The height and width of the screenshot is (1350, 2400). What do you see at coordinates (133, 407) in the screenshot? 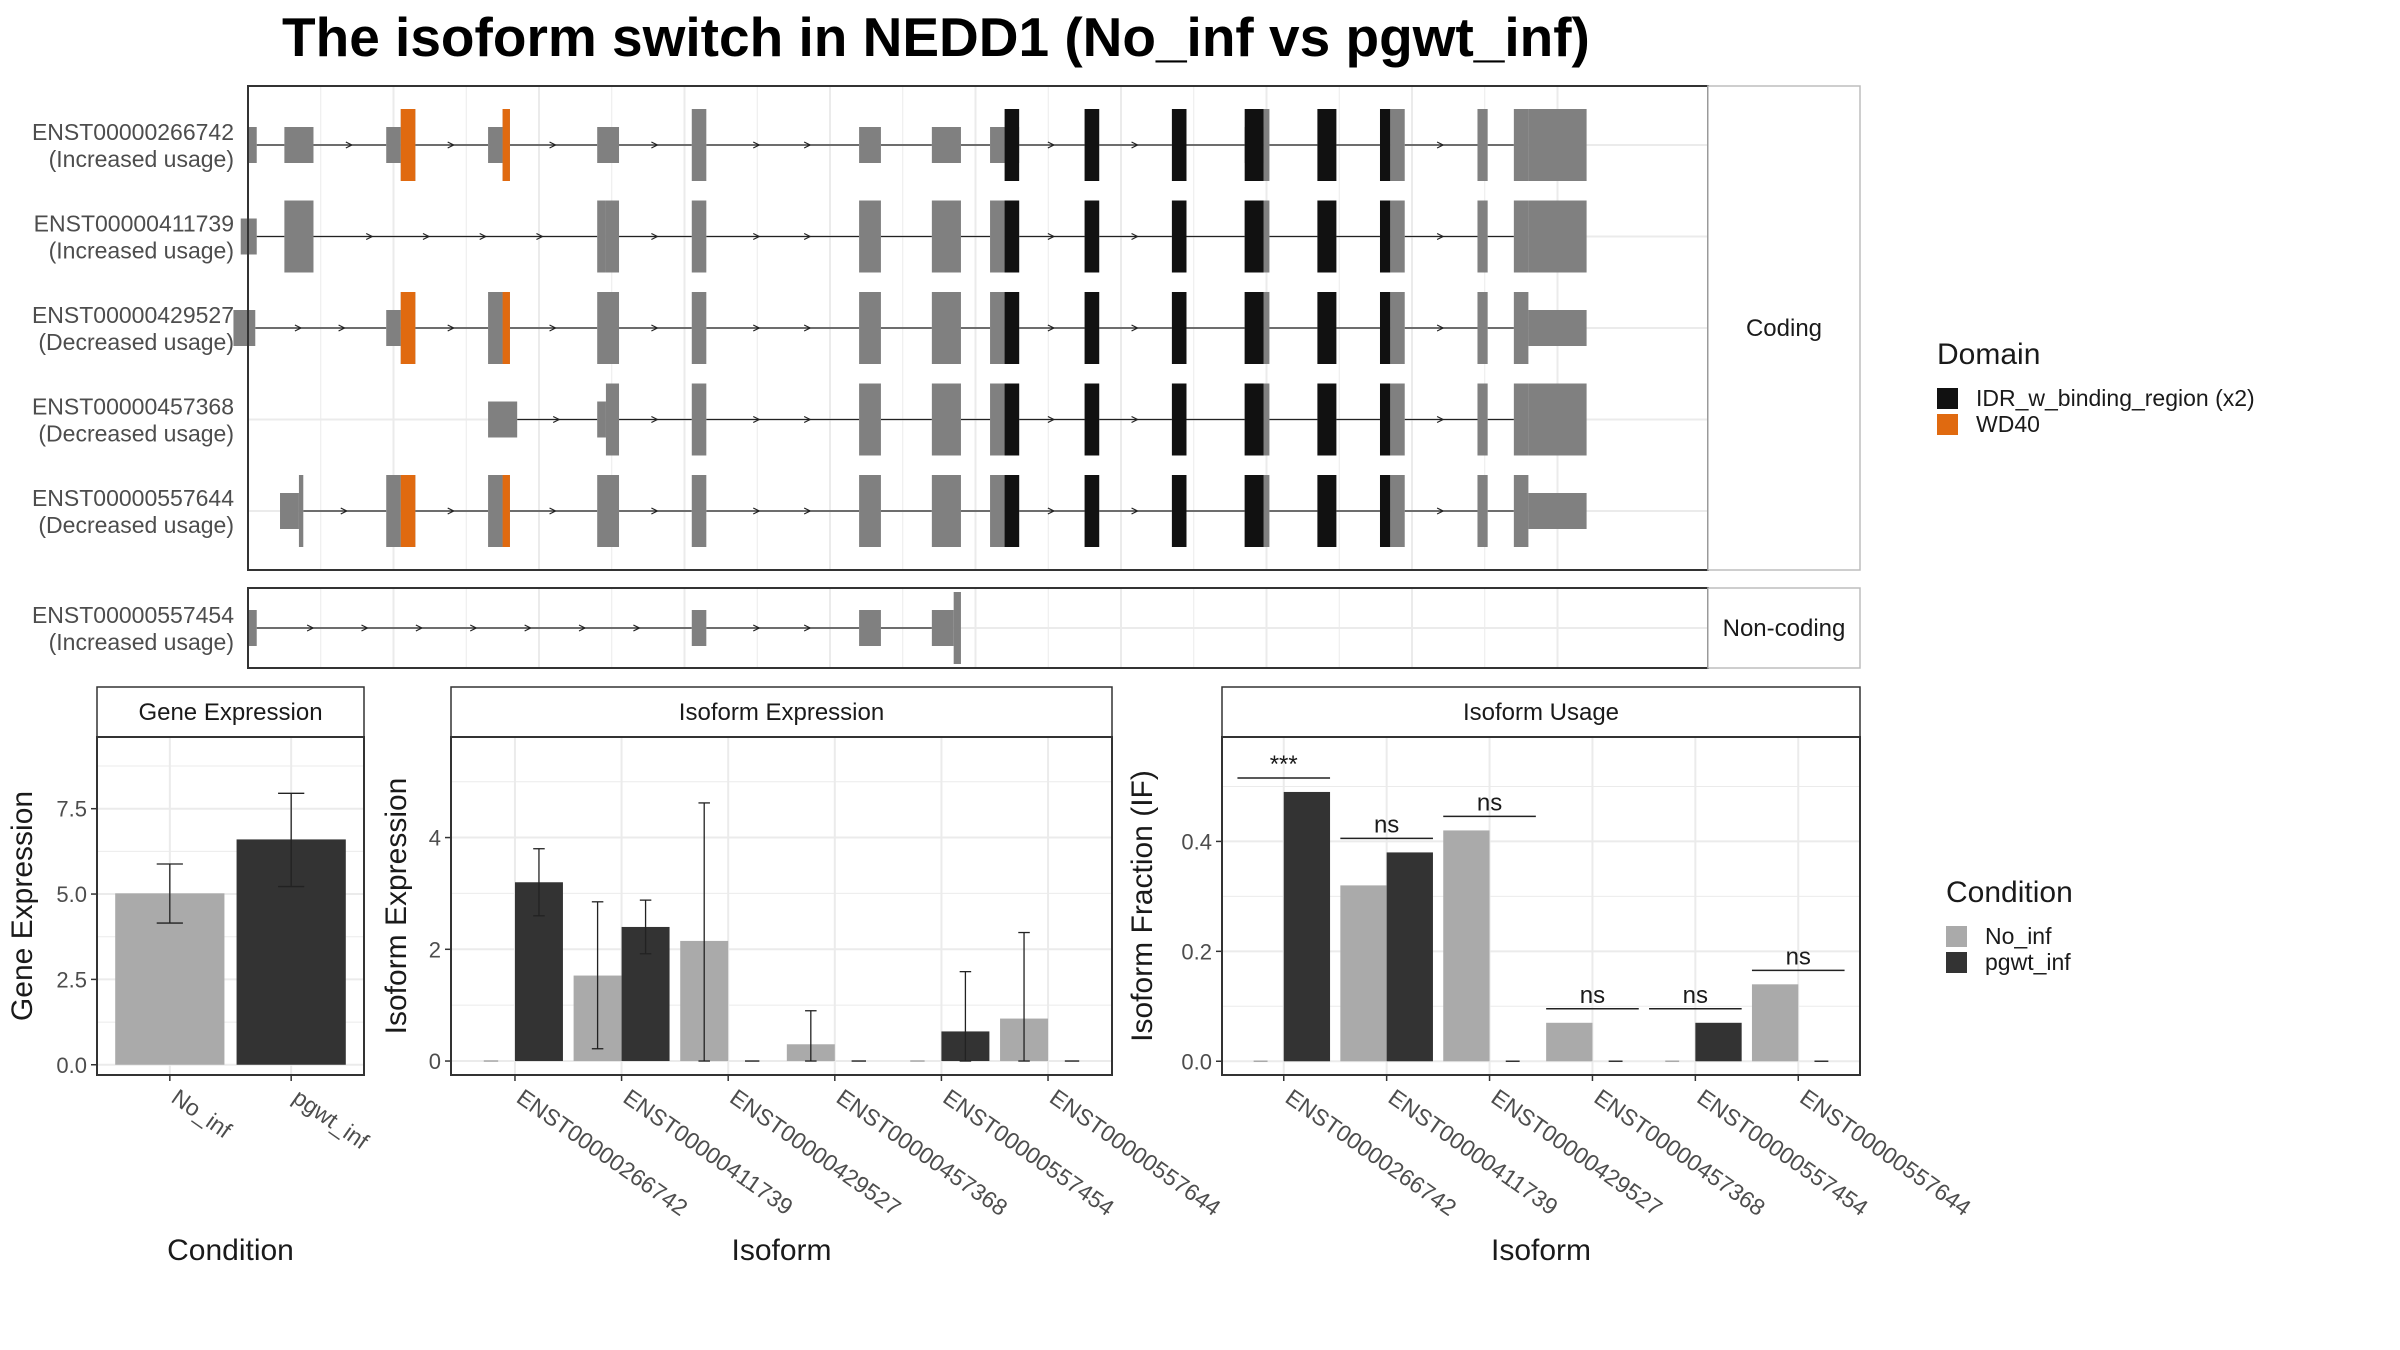
I see `transcript-id-label: ENST00000457368` at bounding box center [133, 407].